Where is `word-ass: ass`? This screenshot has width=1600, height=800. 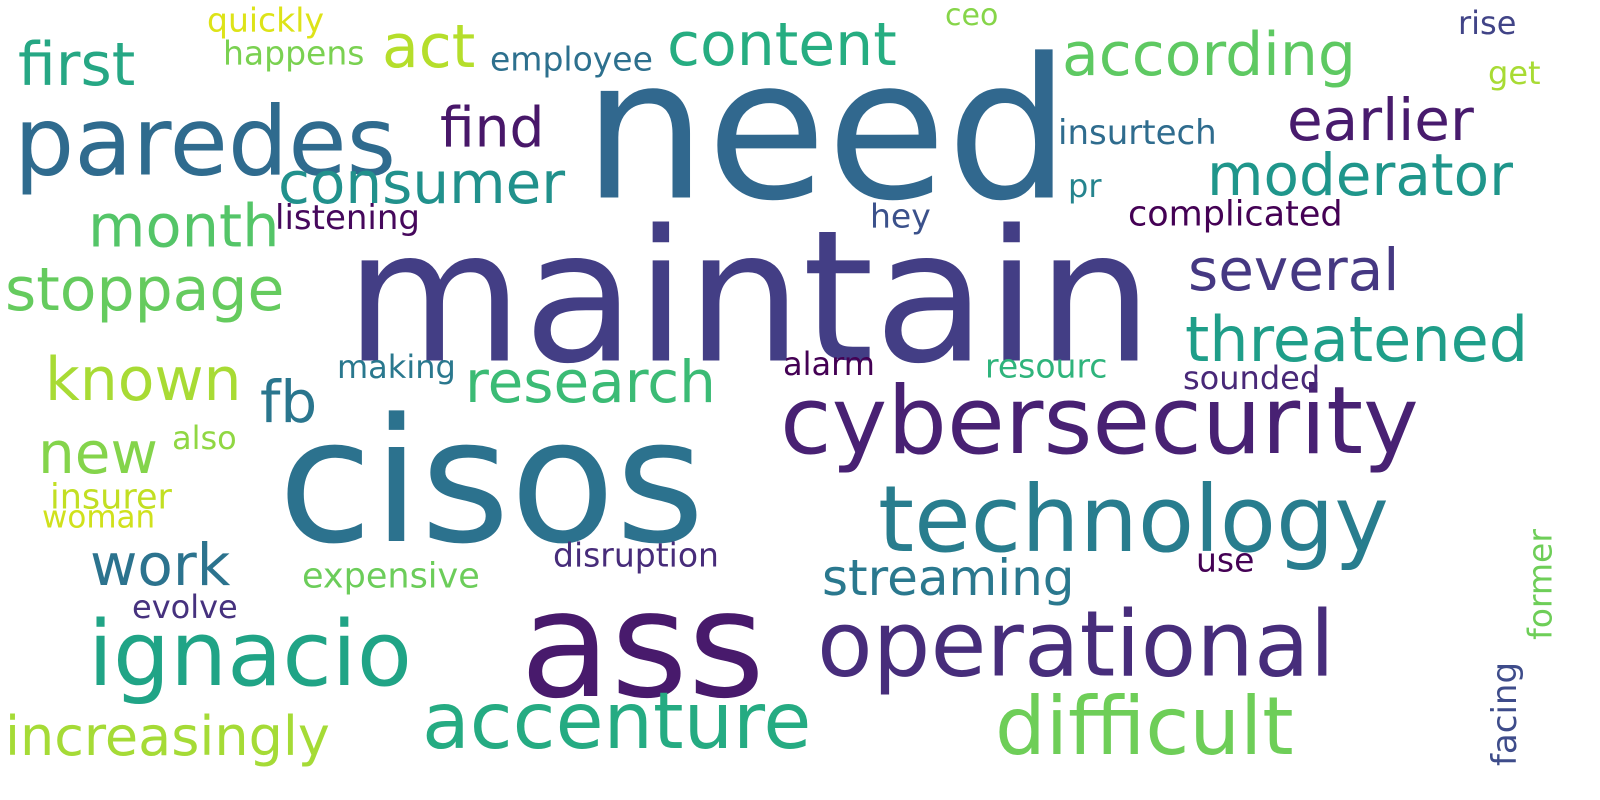
word-ass: ass is located at coordinates (642, 645).